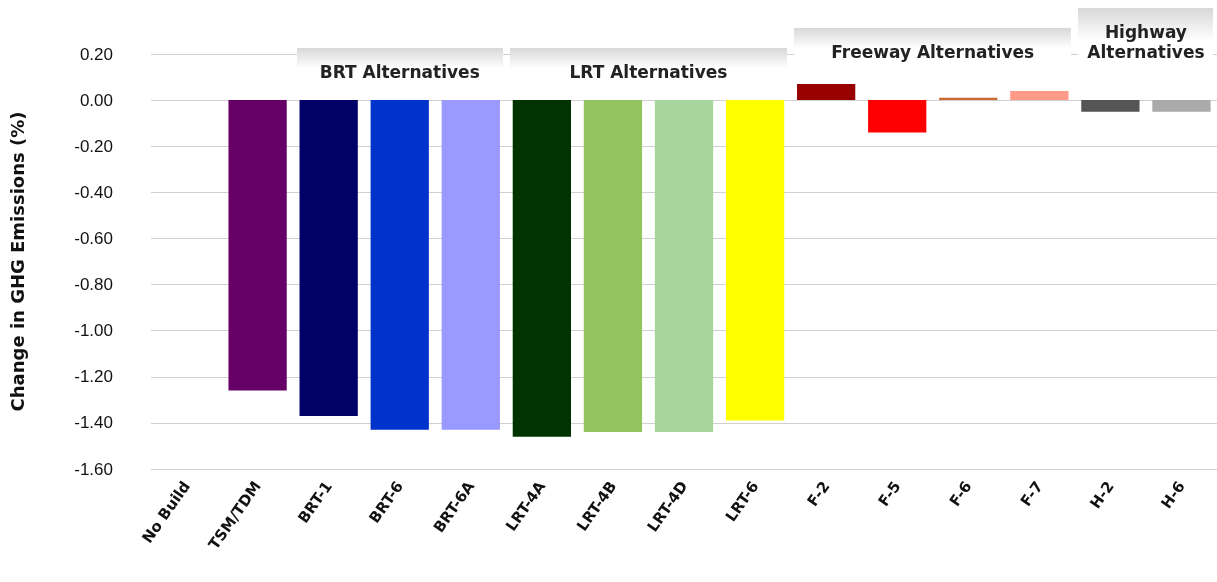 This screenshot has height=582, width=1217. Describe the element at coordinates (93, 285) in the screenshot. I see `y-tick-label: -0.80` at that location.